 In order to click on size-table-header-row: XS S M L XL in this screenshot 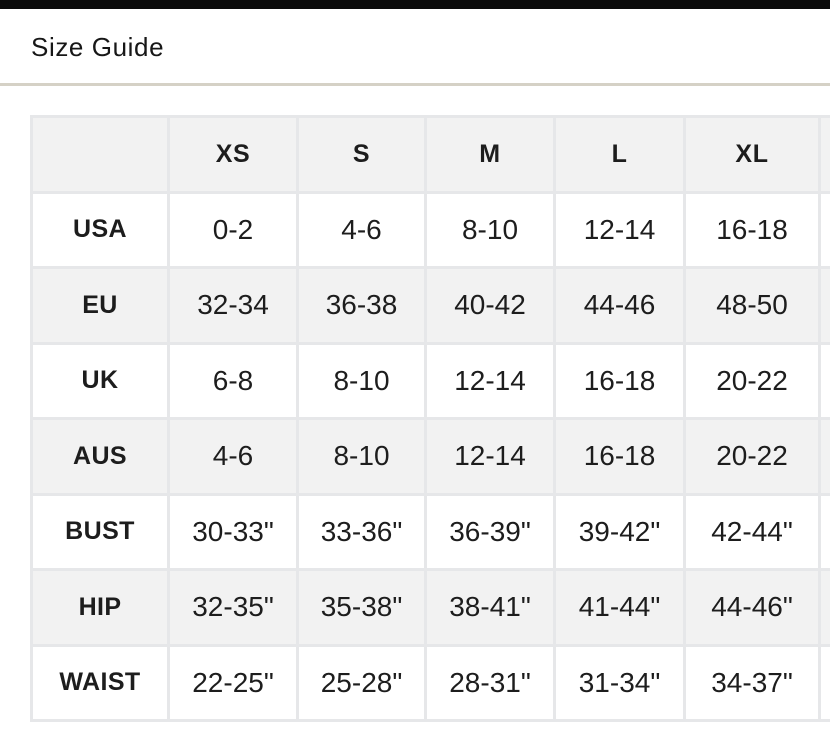, I will do `click(430, 154)`.